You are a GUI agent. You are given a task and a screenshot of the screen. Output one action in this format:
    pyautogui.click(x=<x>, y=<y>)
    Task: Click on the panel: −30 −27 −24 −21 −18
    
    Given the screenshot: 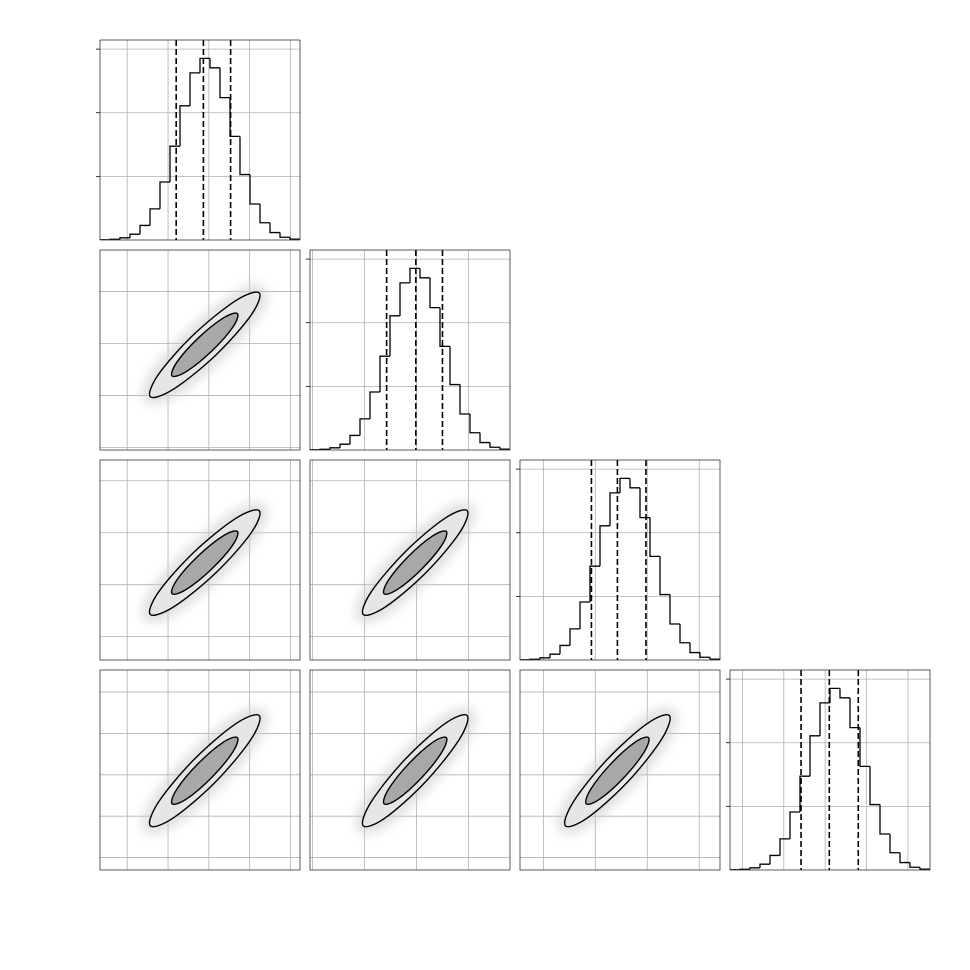 What is the action you would take?
    pyautogui.click(x=826, y=790)
    